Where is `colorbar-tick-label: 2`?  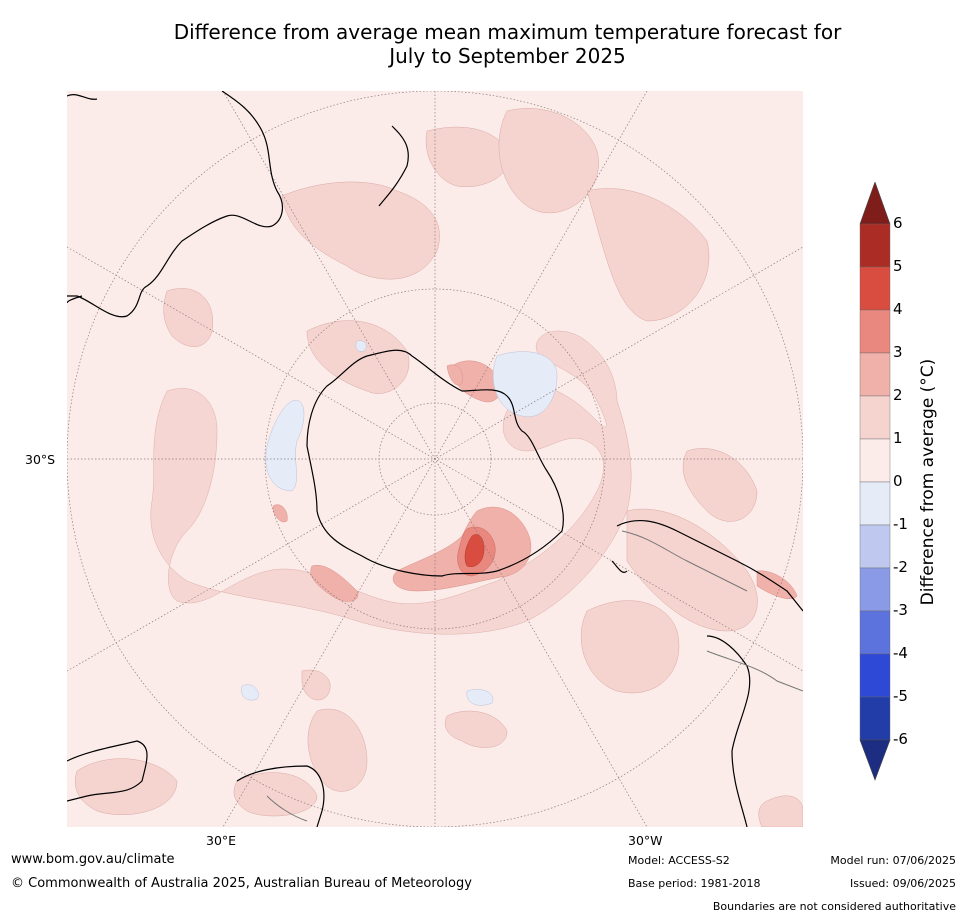 colorbar-tick-label: 2 is located at coordinates (898, 395).